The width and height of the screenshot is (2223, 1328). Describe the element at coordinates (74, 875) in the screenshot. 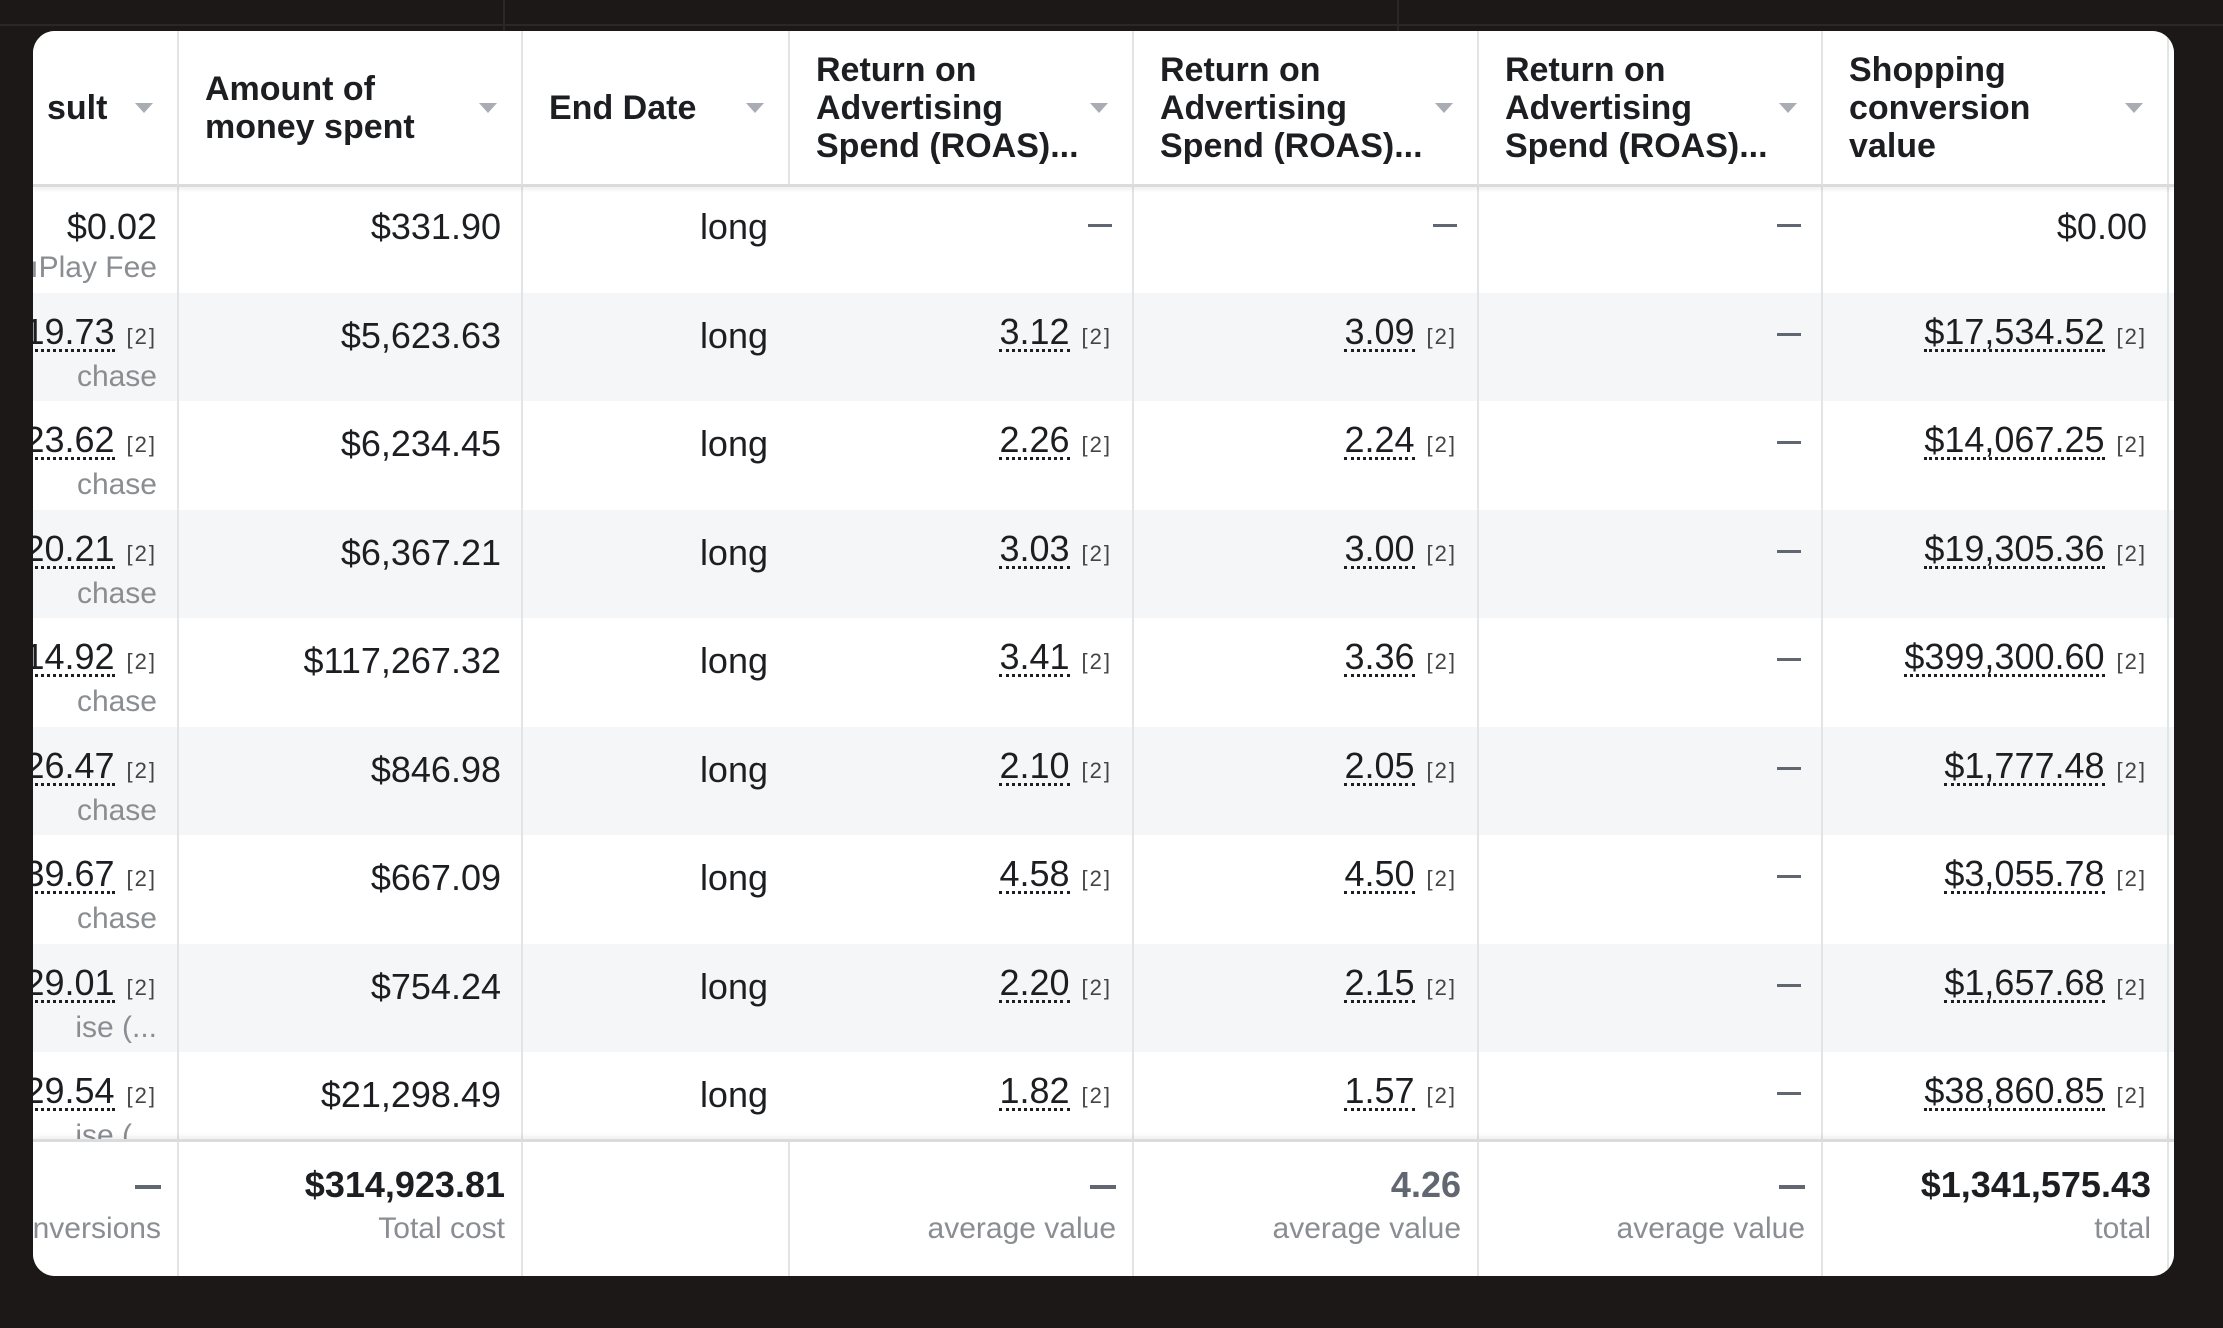

I see `value-link: 39.67` at that location.